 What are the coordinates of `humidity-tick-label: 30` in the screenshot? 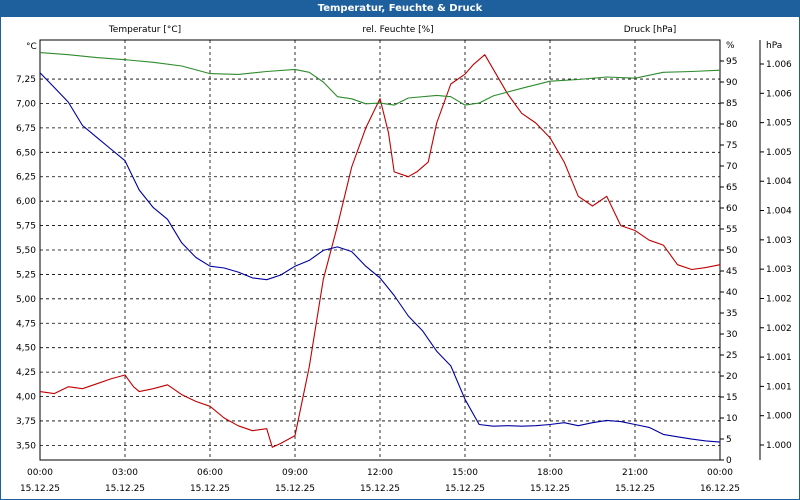 It's located at (732, 335).